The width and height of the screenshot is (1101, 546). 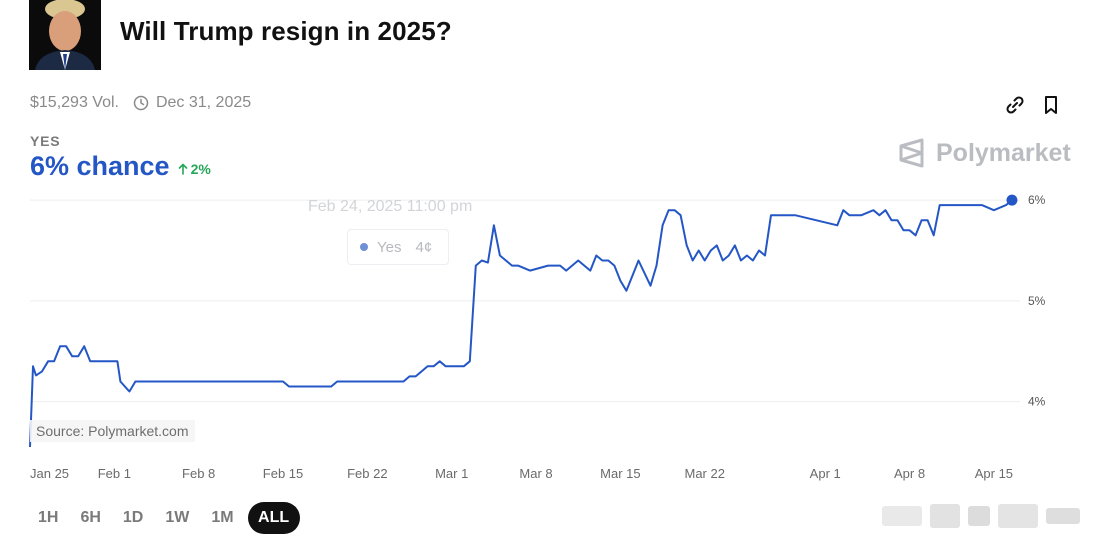 I want to click on link-icon, so click(x=1015, y=105).